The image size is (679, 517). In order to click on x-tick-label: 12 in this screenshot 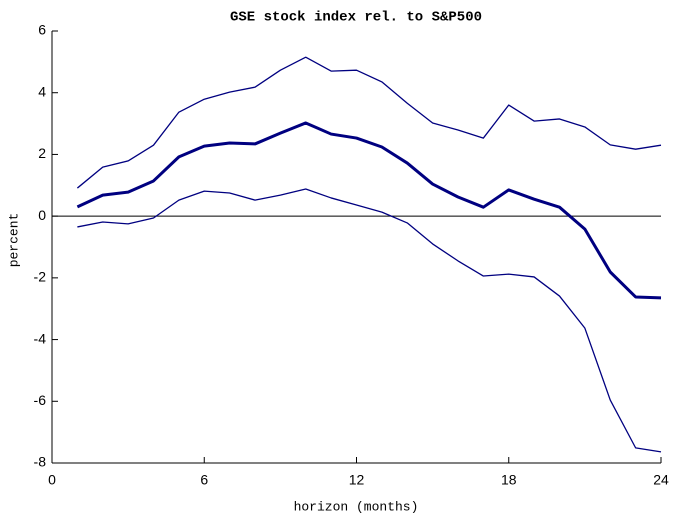, I will do `click(357, 480)`.